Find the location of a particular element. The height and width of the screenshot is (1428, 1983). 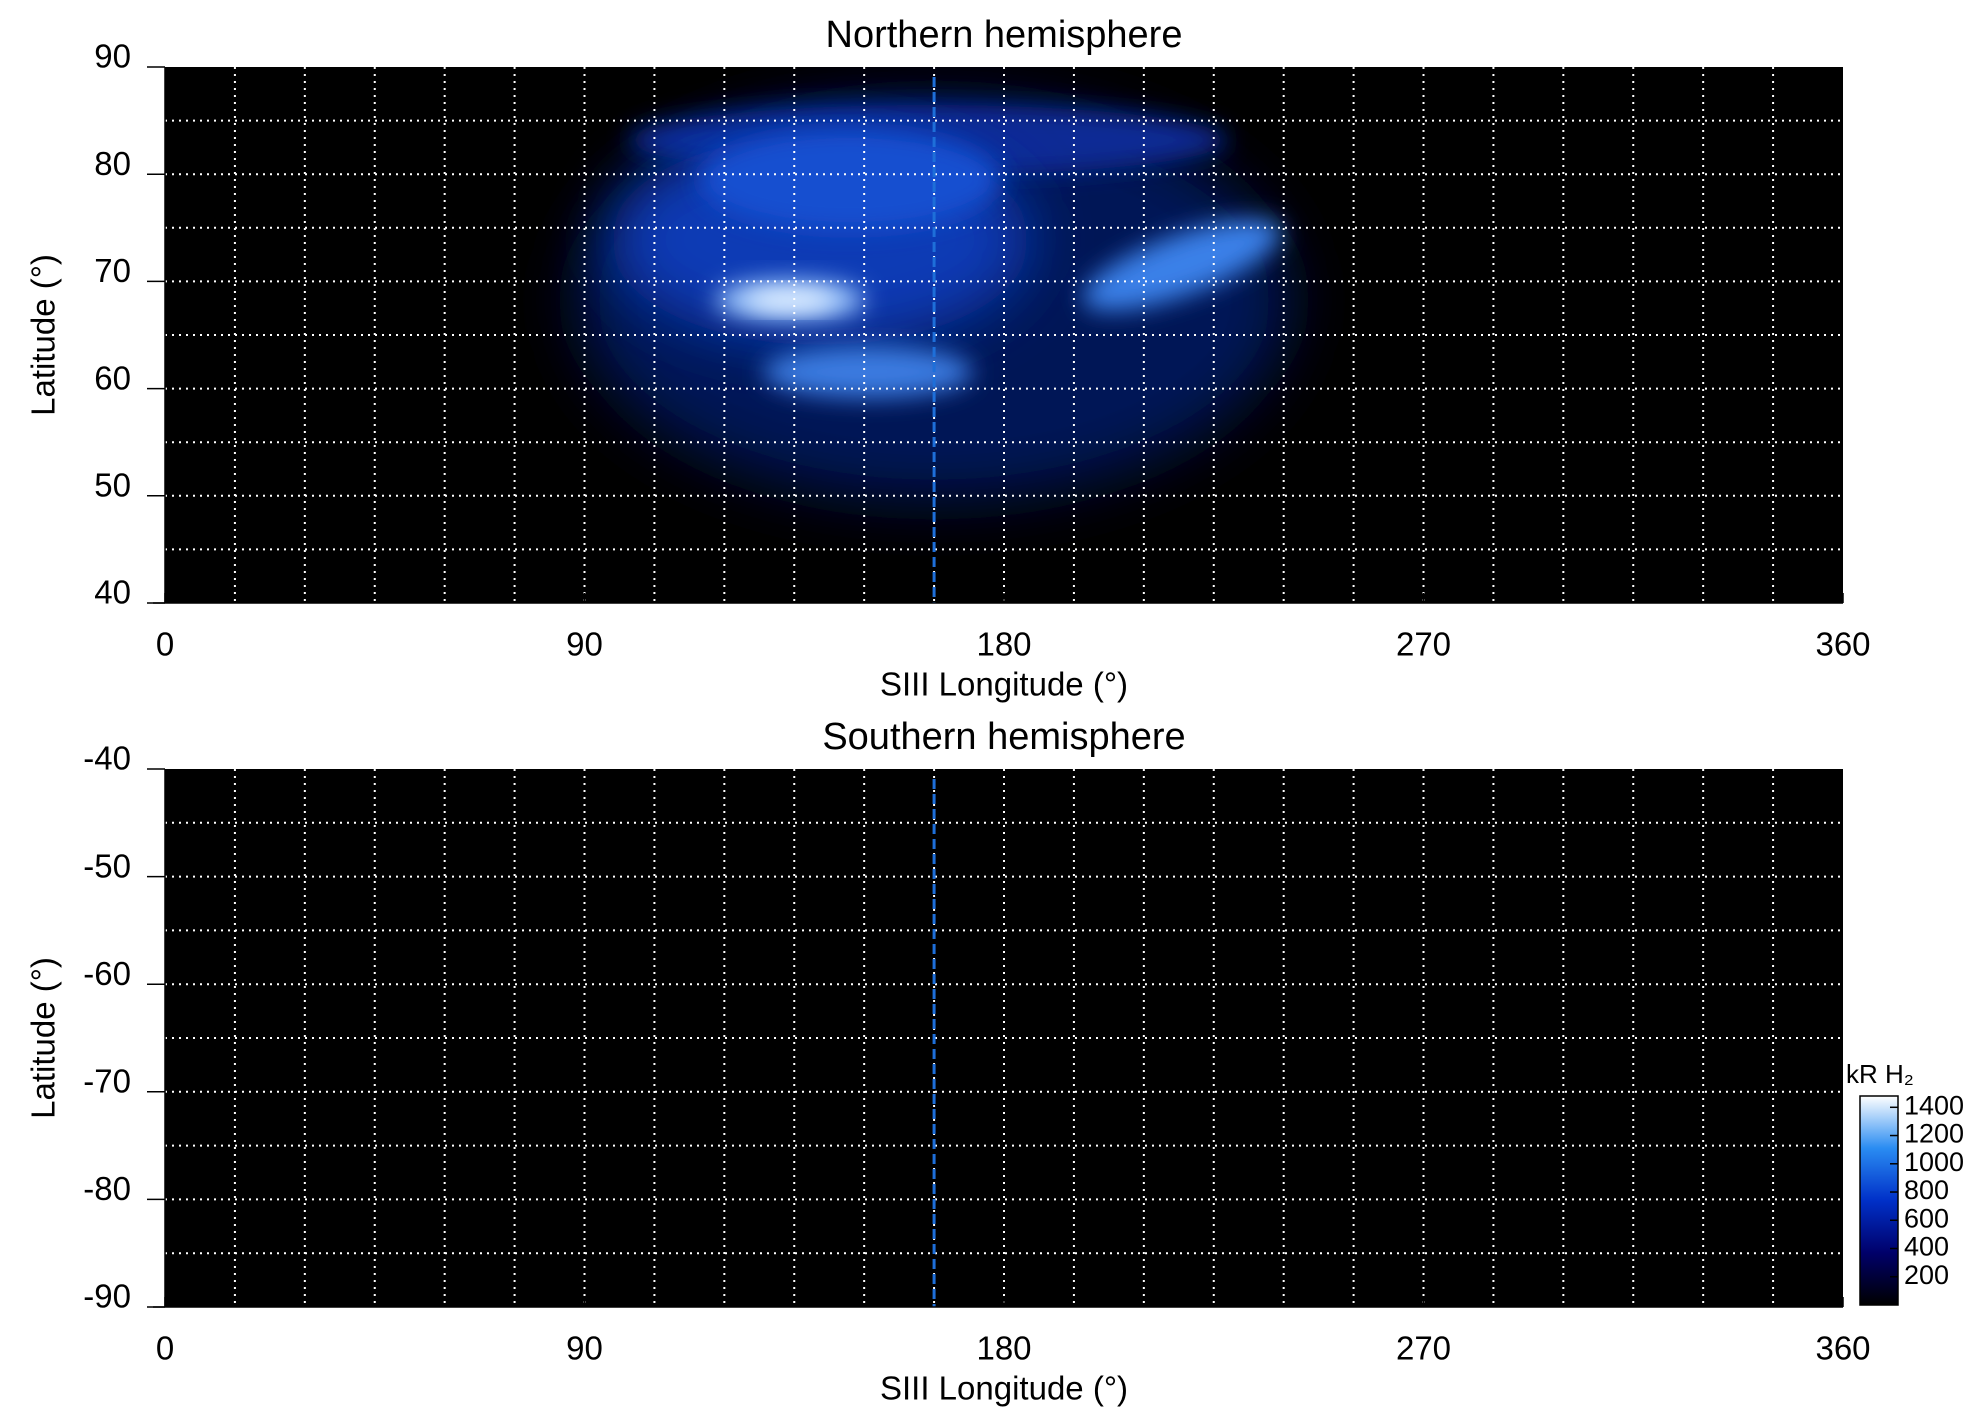

colorbar-tick-label: 1400 is located at coordinates (1934, 1105).